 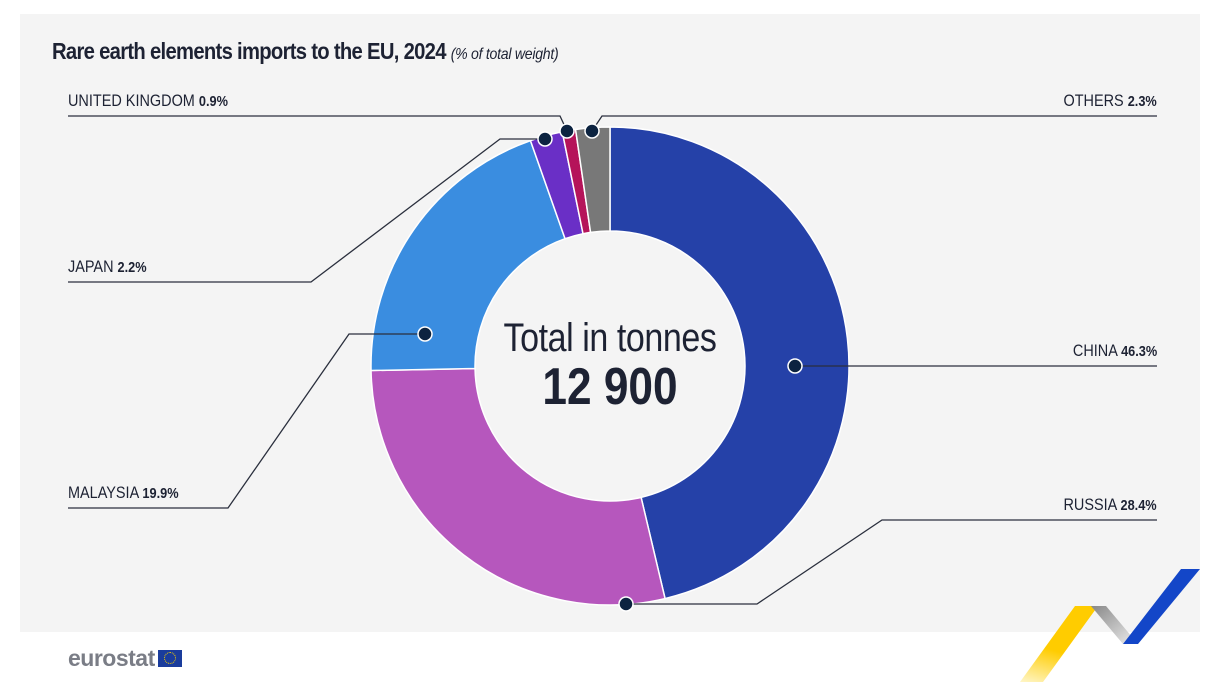 I want to click on label-russia: RUSSIA 28.4%, so click(x=1110, y=505).